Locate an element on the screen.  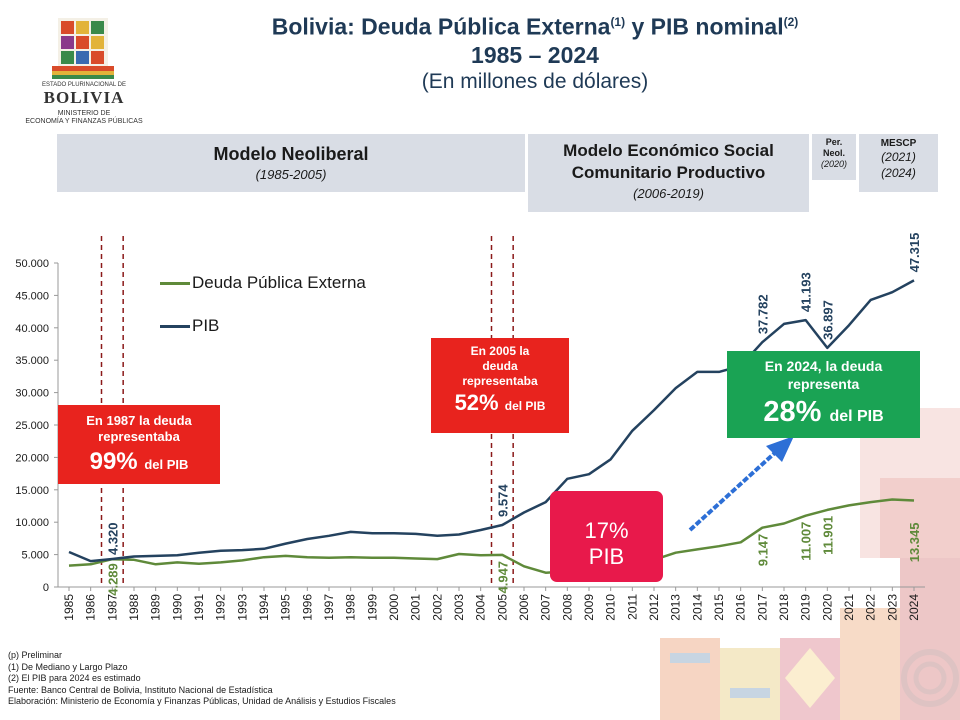
x-tick-label: 2011 is located at coordinates (632, 607).